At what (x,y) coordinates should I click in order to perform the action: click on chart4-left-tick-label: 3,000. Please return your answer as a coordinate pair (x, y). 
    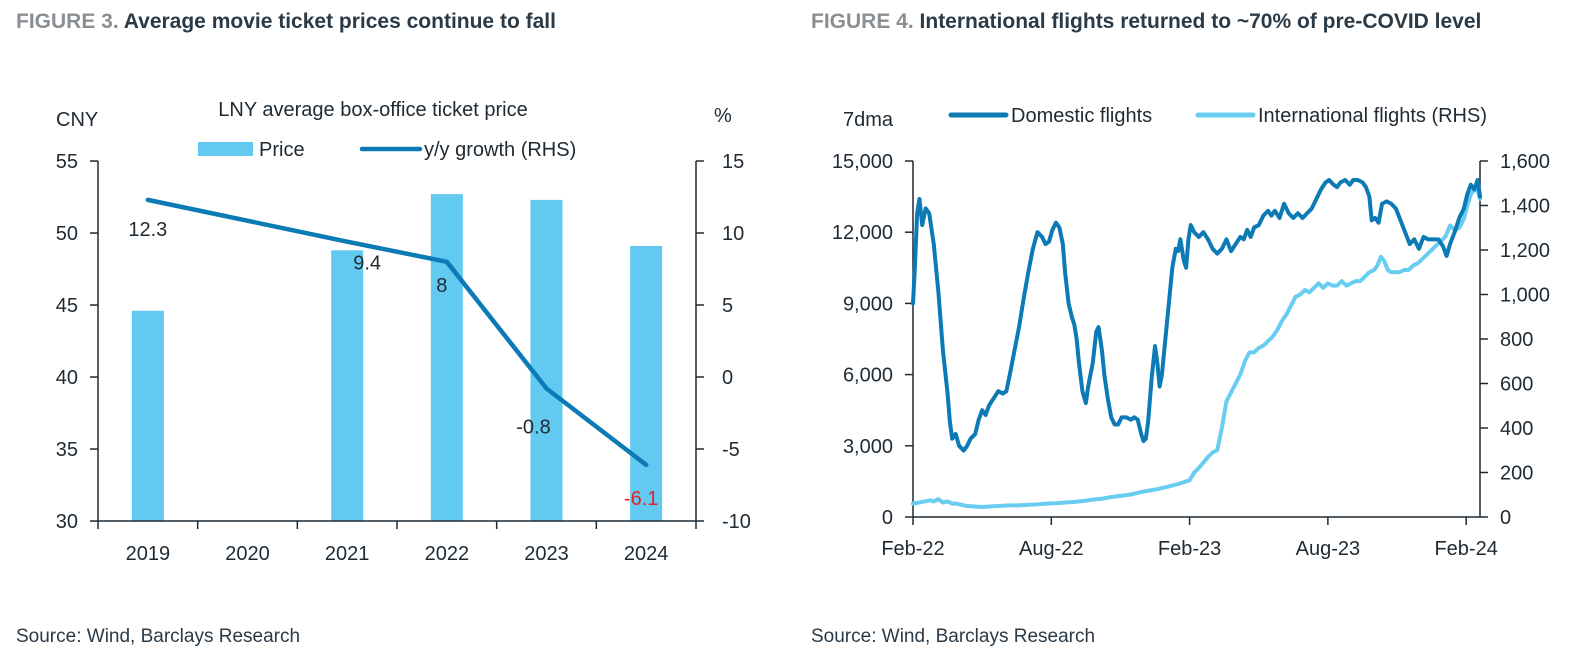
    Looking at the image, I should click on (868, 447).